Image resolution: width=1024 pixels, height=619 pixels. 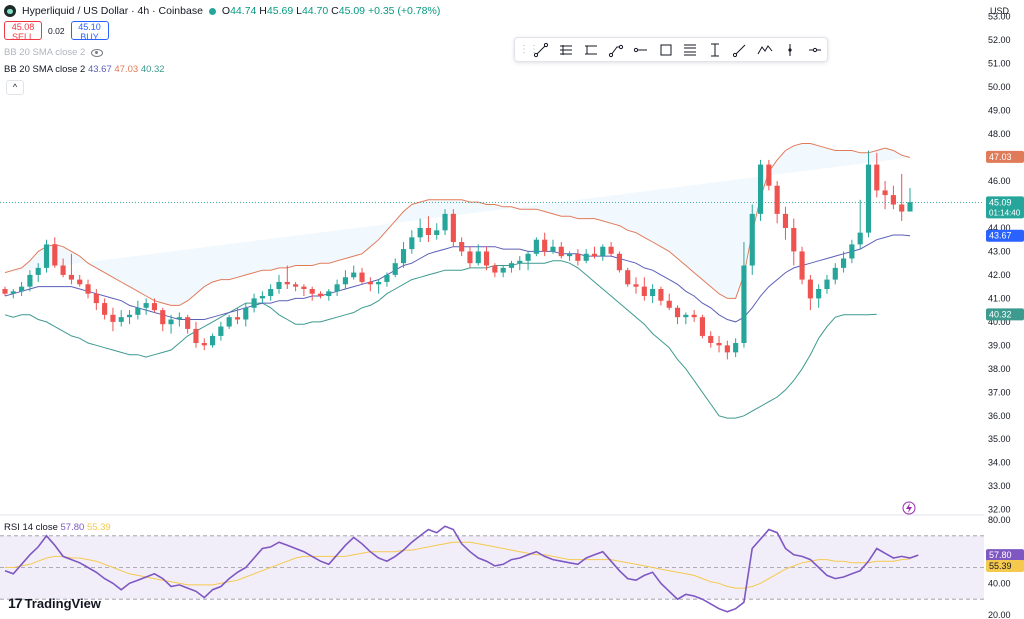 What do you see at coordinates (541, 50) in the screenshot?
I see `trendline-icon` at bounding box center [541, 50].